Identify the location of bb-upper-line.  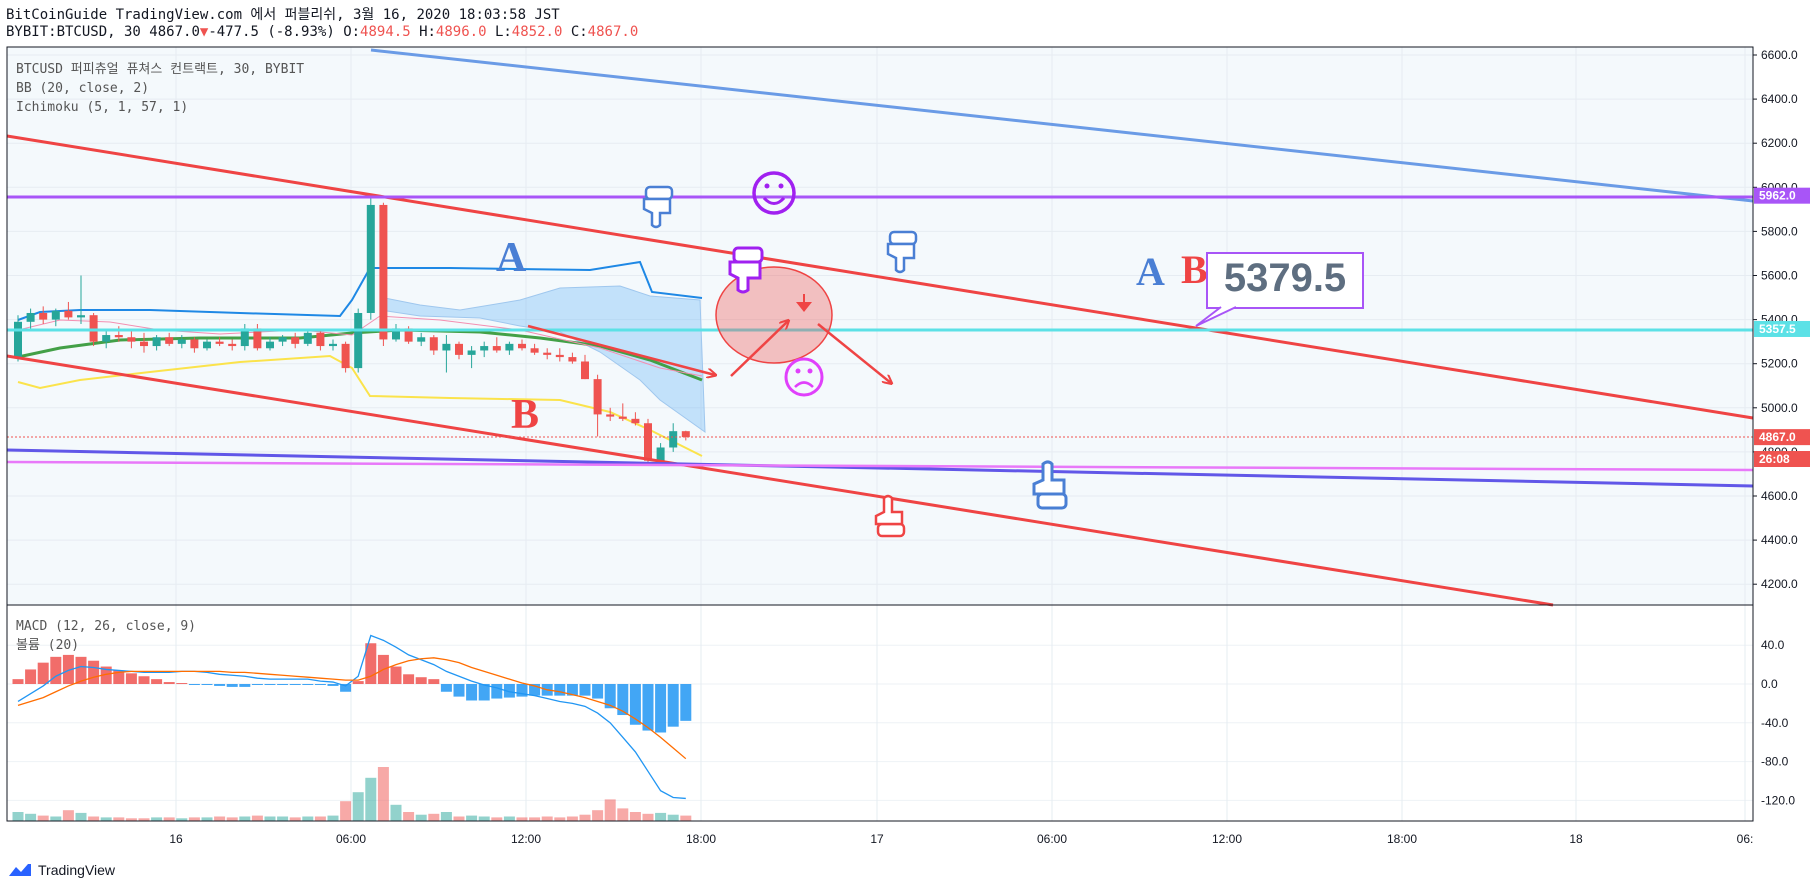
(360, 290).